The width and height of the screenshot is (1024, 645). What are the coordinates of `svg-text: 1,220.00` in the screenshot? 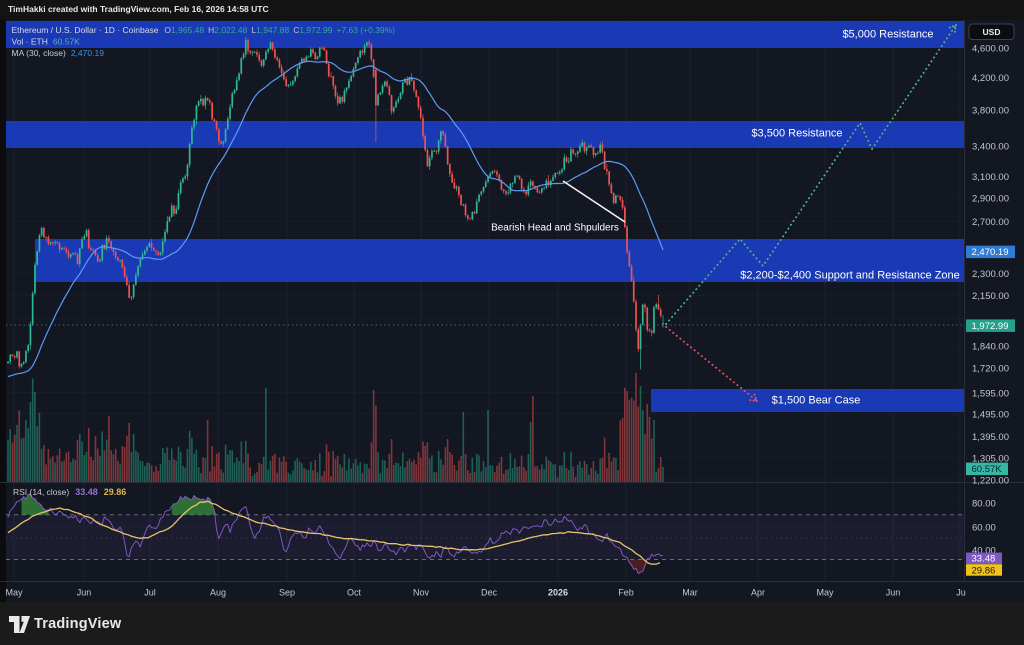 It's located at (990, 481).